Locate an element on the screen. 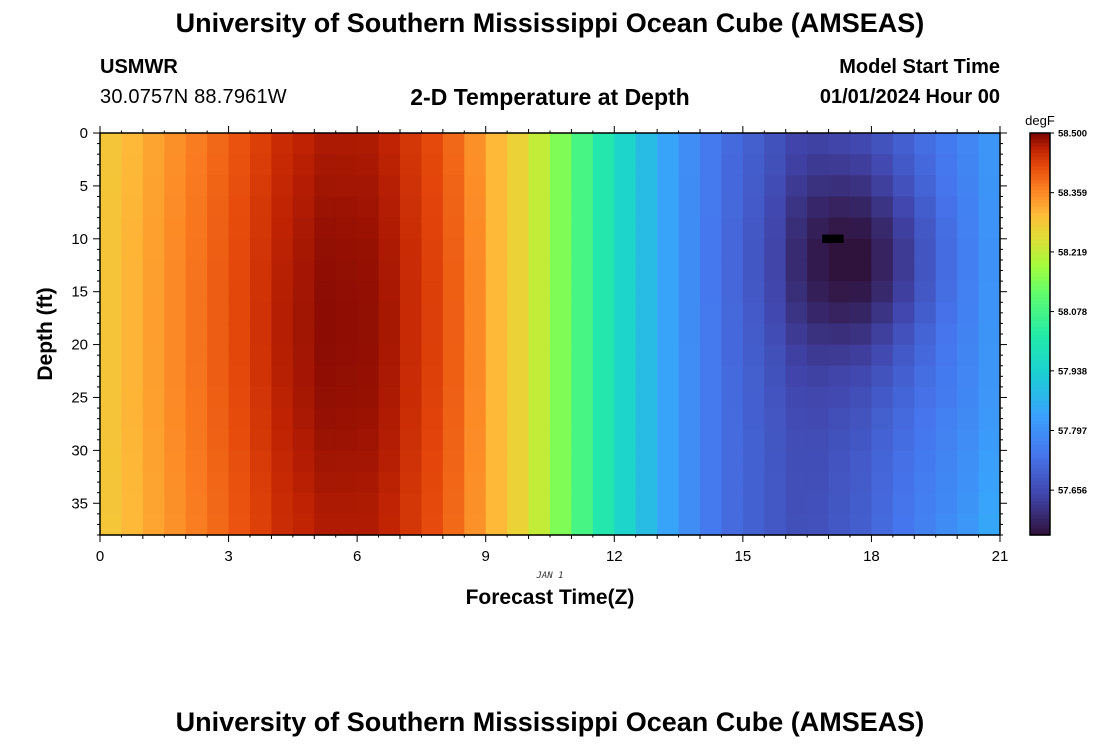 This screenshot has width=1100, height=750. station-id: USMWR is located at coordinates (139, 67).